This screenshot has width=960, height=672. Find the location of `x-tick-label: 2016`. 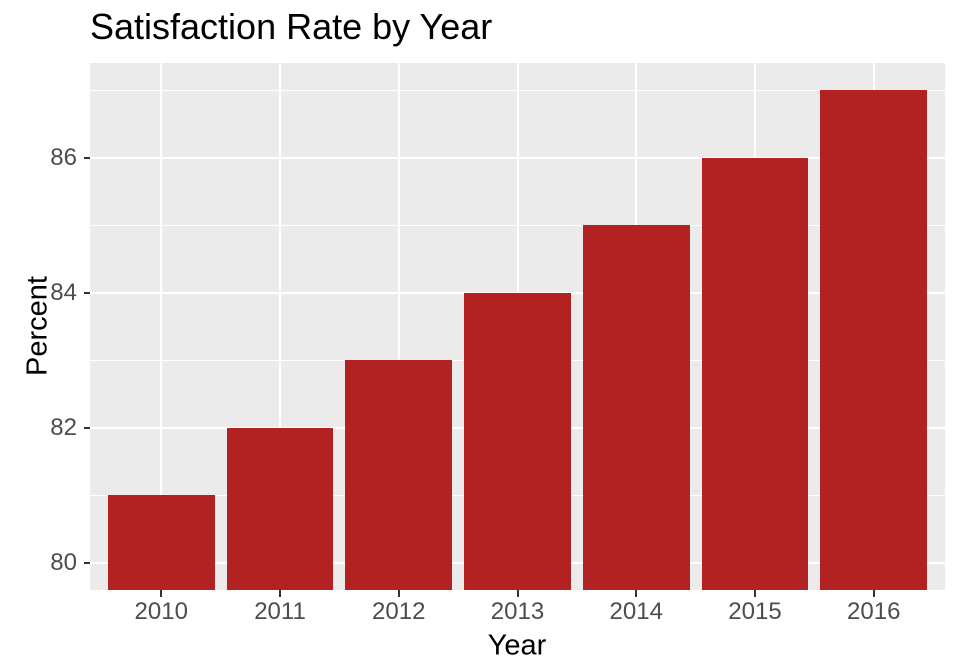

x-tick-label: 2016 is located at coordinates (874, 611).